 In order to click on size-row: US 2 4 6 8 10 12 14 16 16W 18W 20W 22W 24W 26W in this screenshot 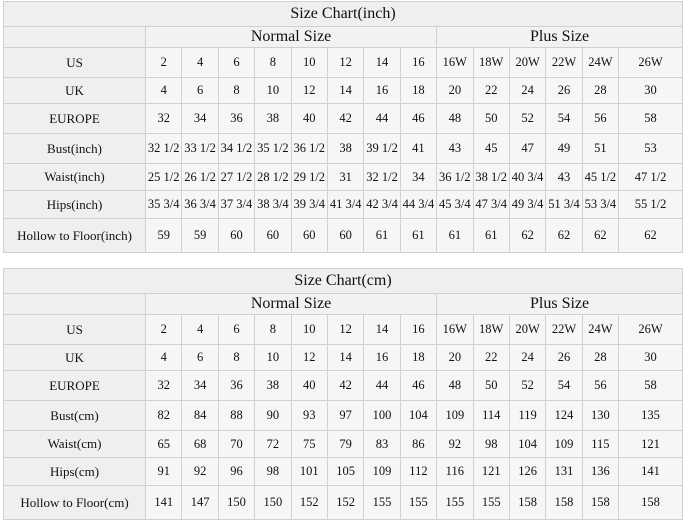, I will do `click(343, 329)`.